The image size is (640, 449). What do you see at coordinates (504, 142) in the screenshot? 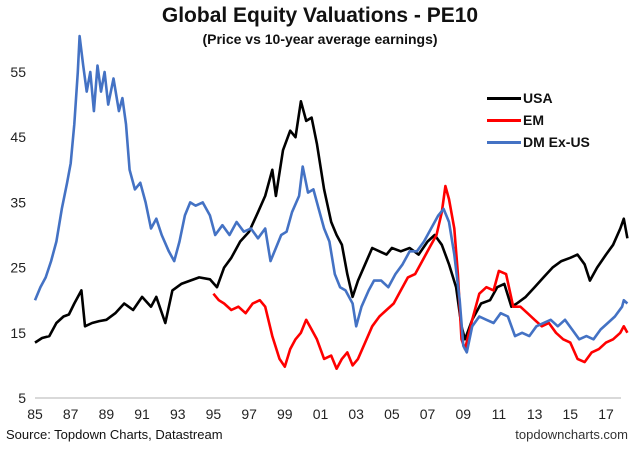
I see `legend-swatch-dm-ex-us` at bounding box center [504, 142].